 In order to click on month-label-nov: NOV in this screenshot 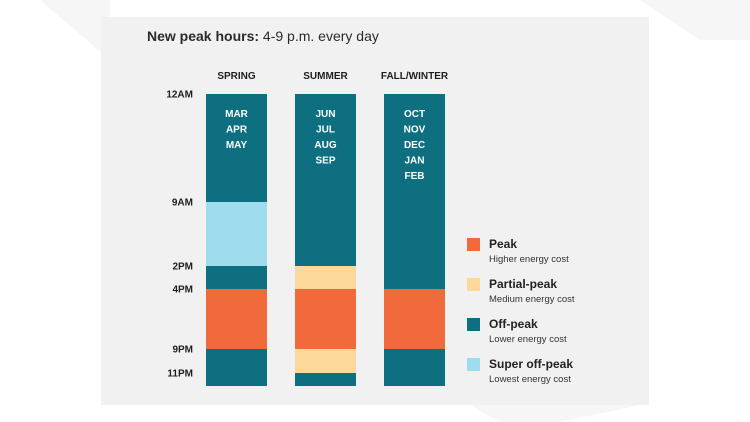, I will do `click(415, 130)`.